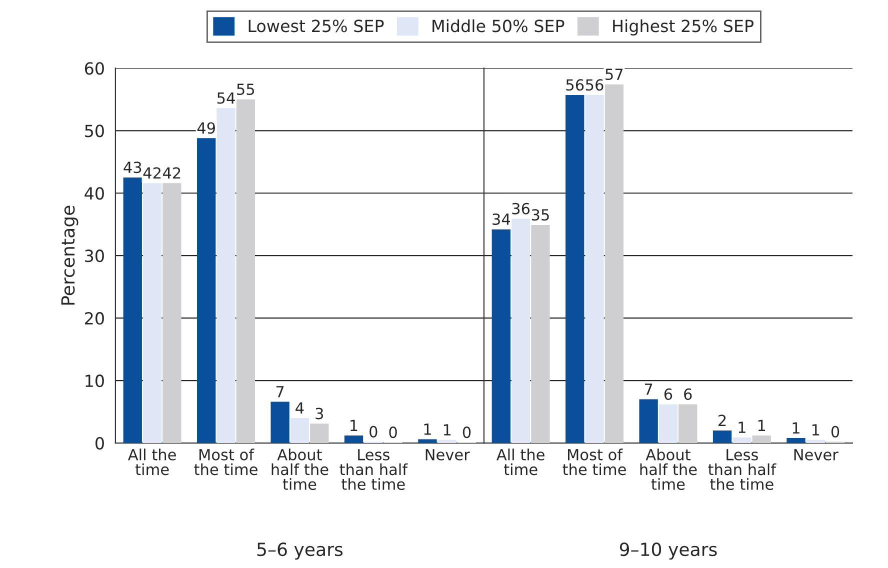 This screenshot has height=568, width=888. What do you see at coordinates (94, 256) in the screenshot?
I see `y-tick-label: 30` at bounding box center [94, 256].